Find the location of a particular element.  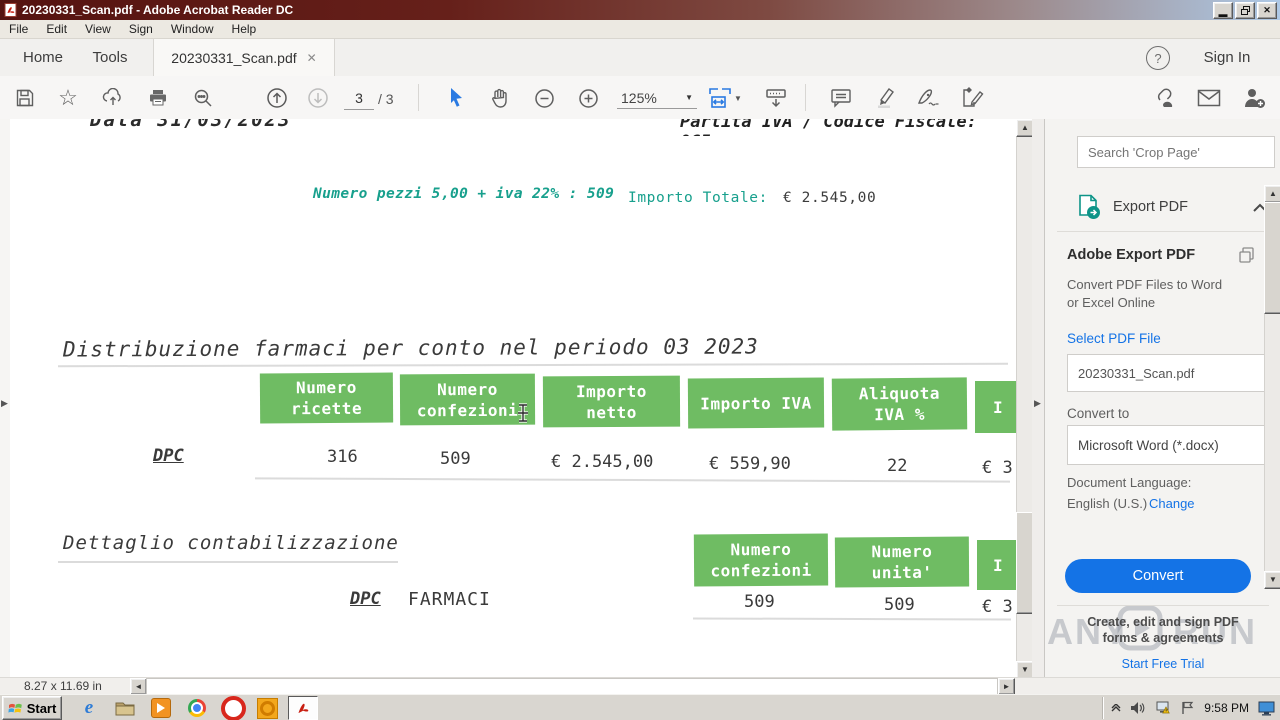

menu-view: View is located at coordinates (98, 29).